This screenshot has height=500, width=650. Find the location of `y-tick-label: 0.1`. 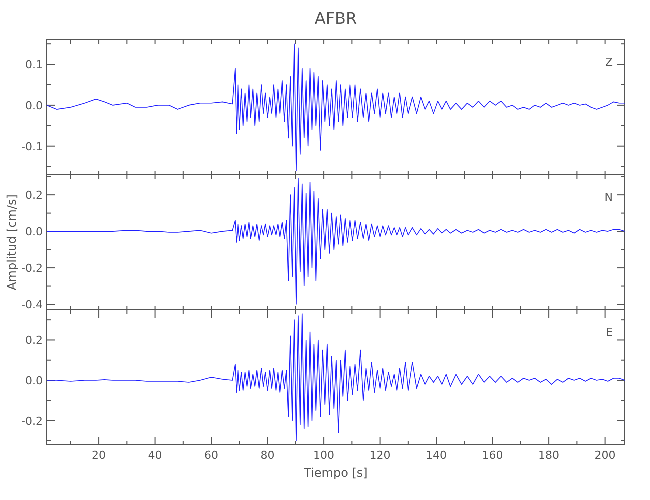

y-tick-label: 0.1 is located at coordinates (34, 65).